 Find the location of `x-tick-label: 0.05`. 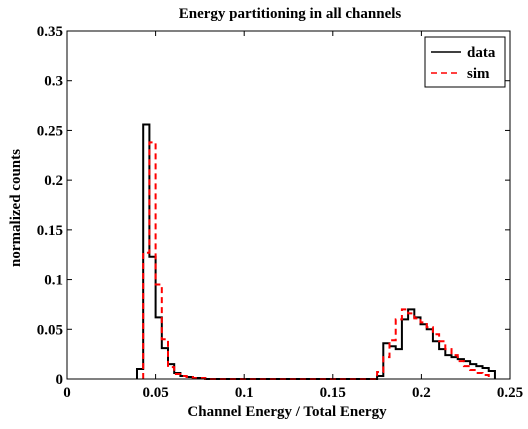

x-tick-label: 0.05 is located at coordinates (155, 393).